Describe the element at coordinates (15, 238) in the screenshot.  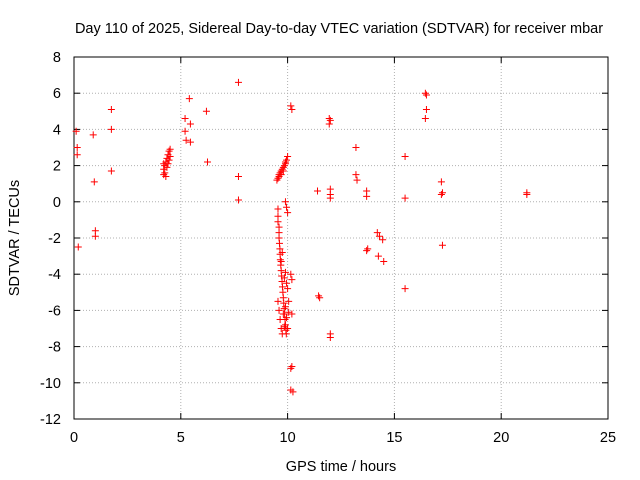
I see `y-axis-label: SDTVAR / TECUs` at that location.